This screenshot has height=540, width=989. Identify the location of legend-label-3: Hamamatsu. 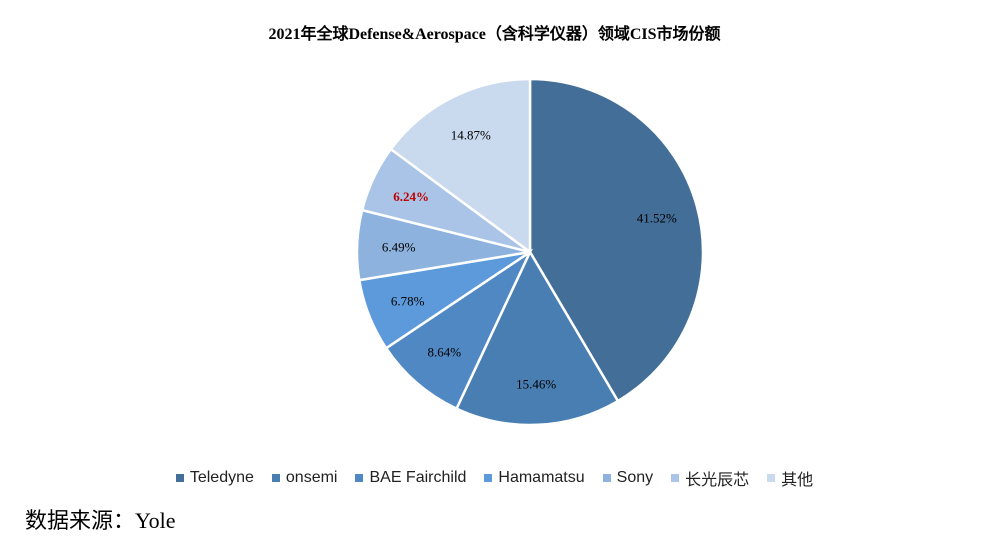
(541, 477).